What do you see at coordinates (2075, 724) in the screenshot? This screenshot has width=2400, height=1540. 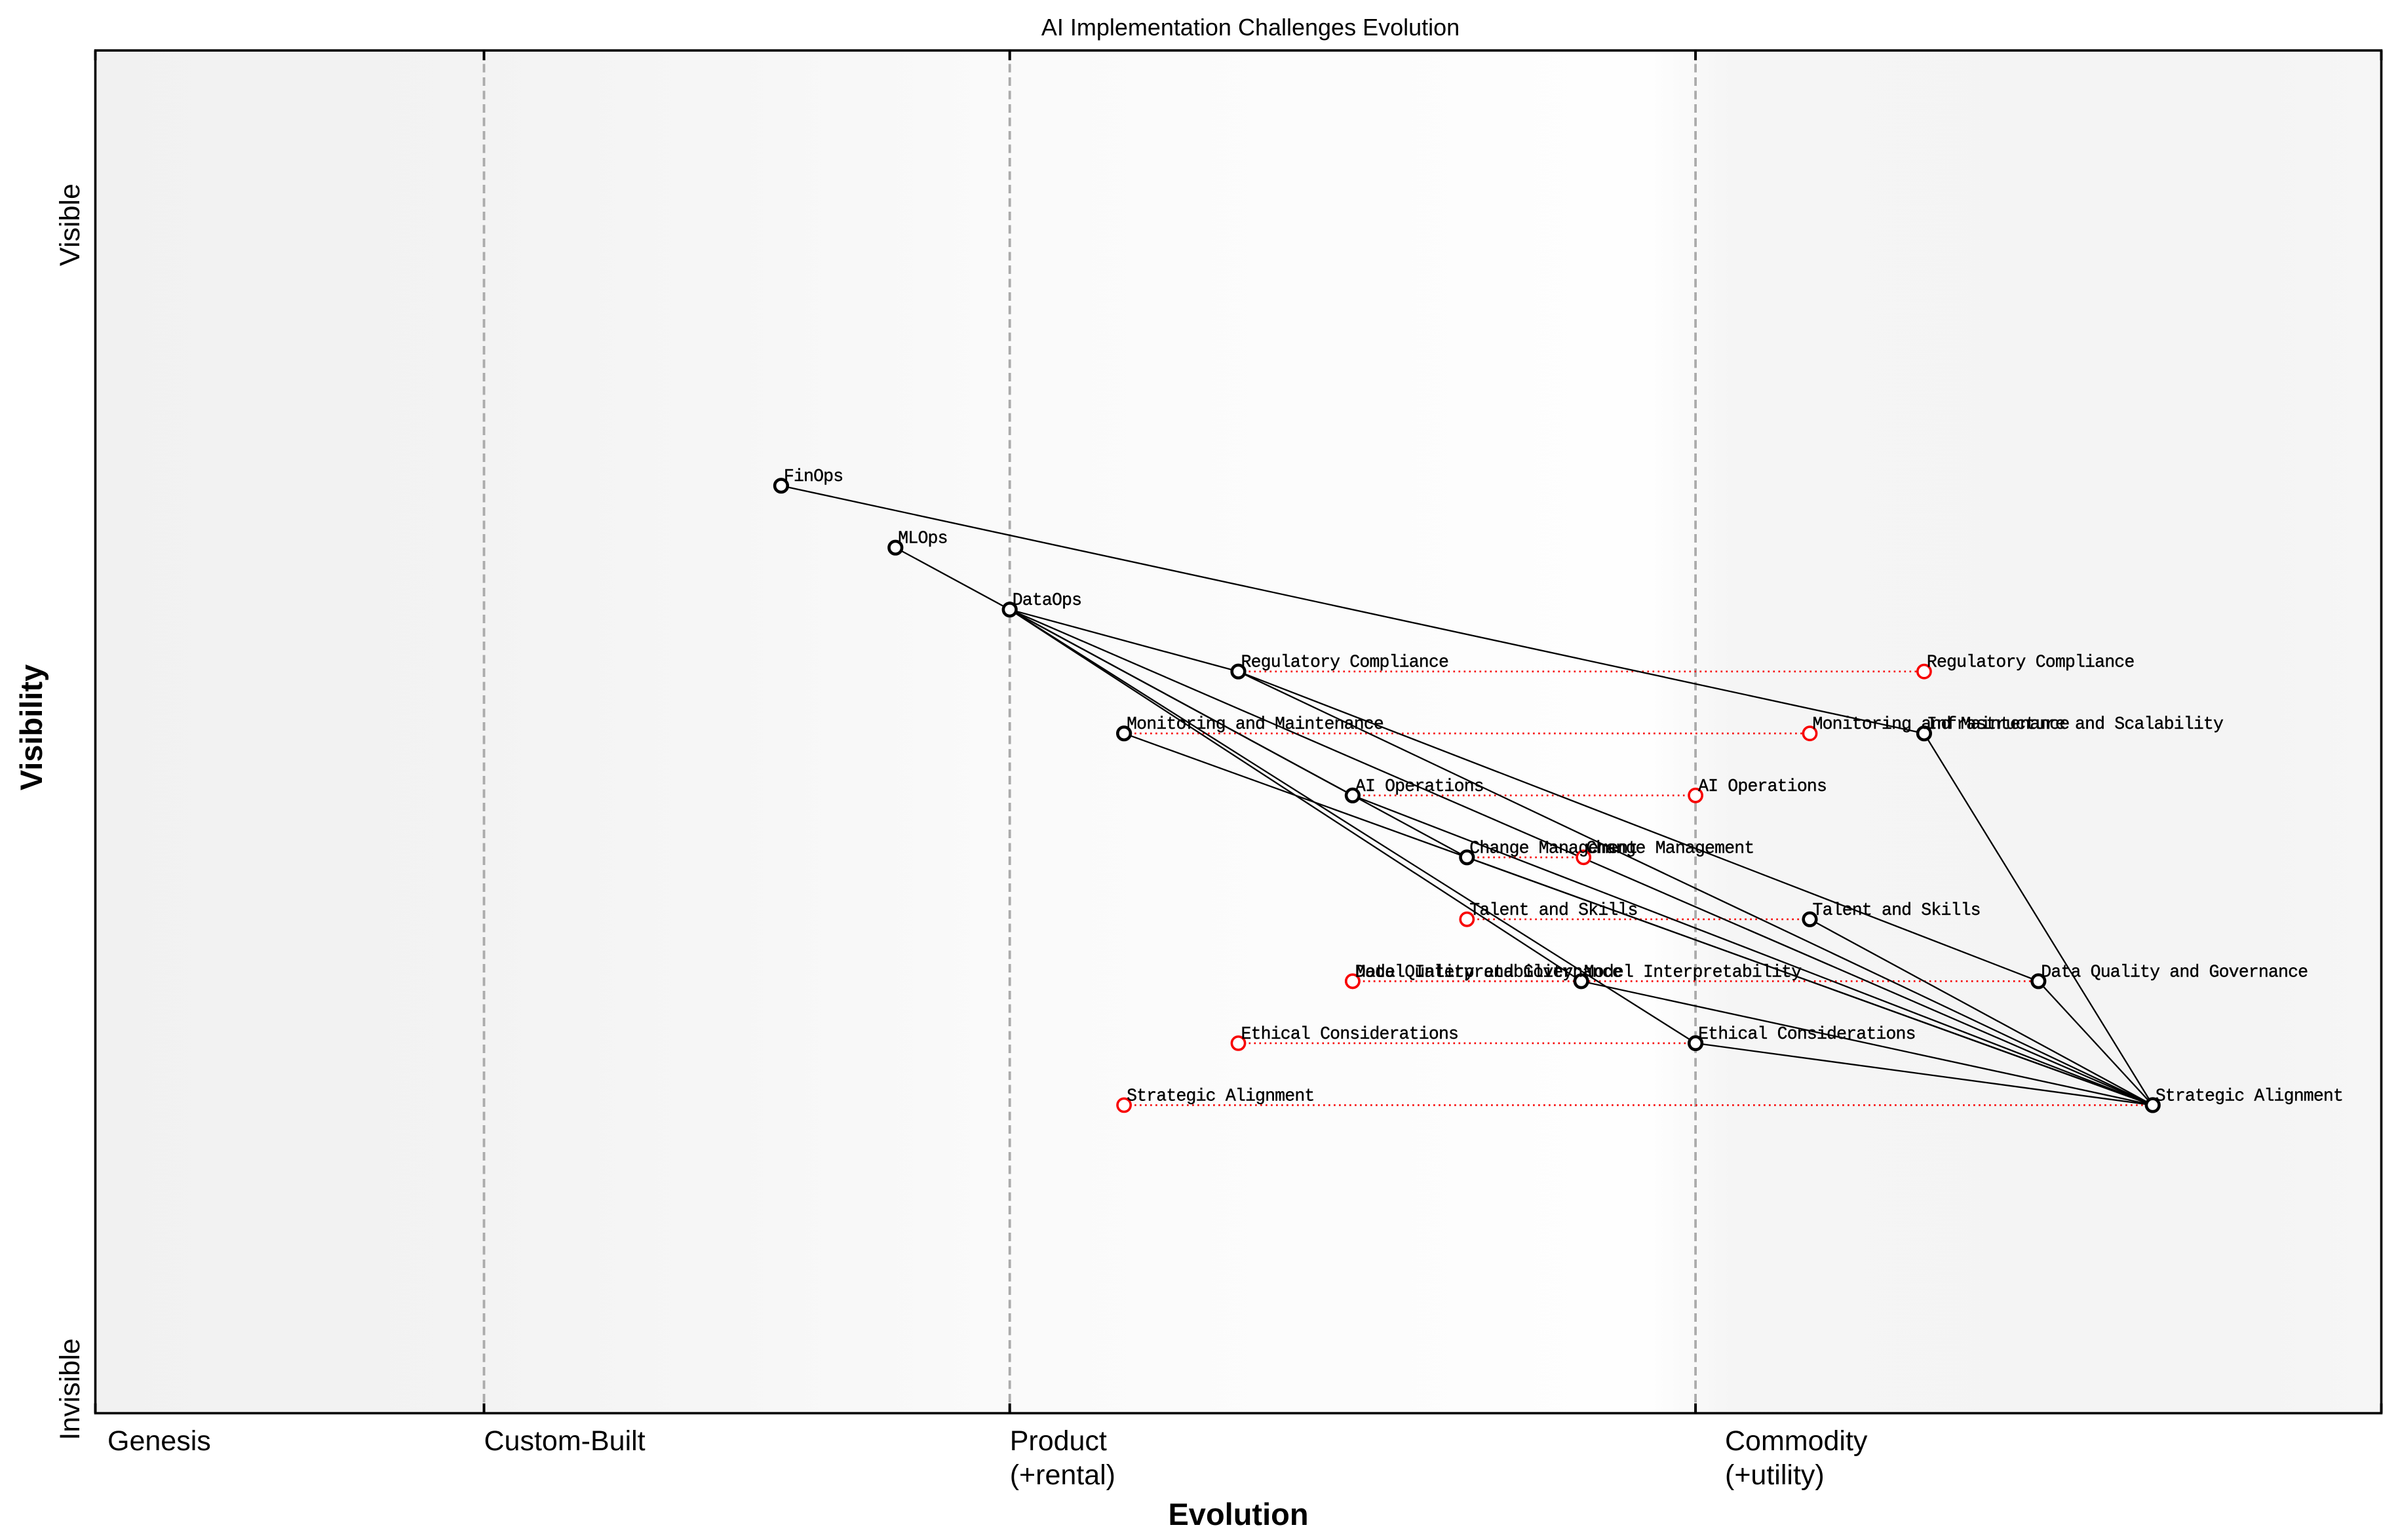 I see `svg-text: Infrastructure and Scalability` at bounding box center [2075, 724].